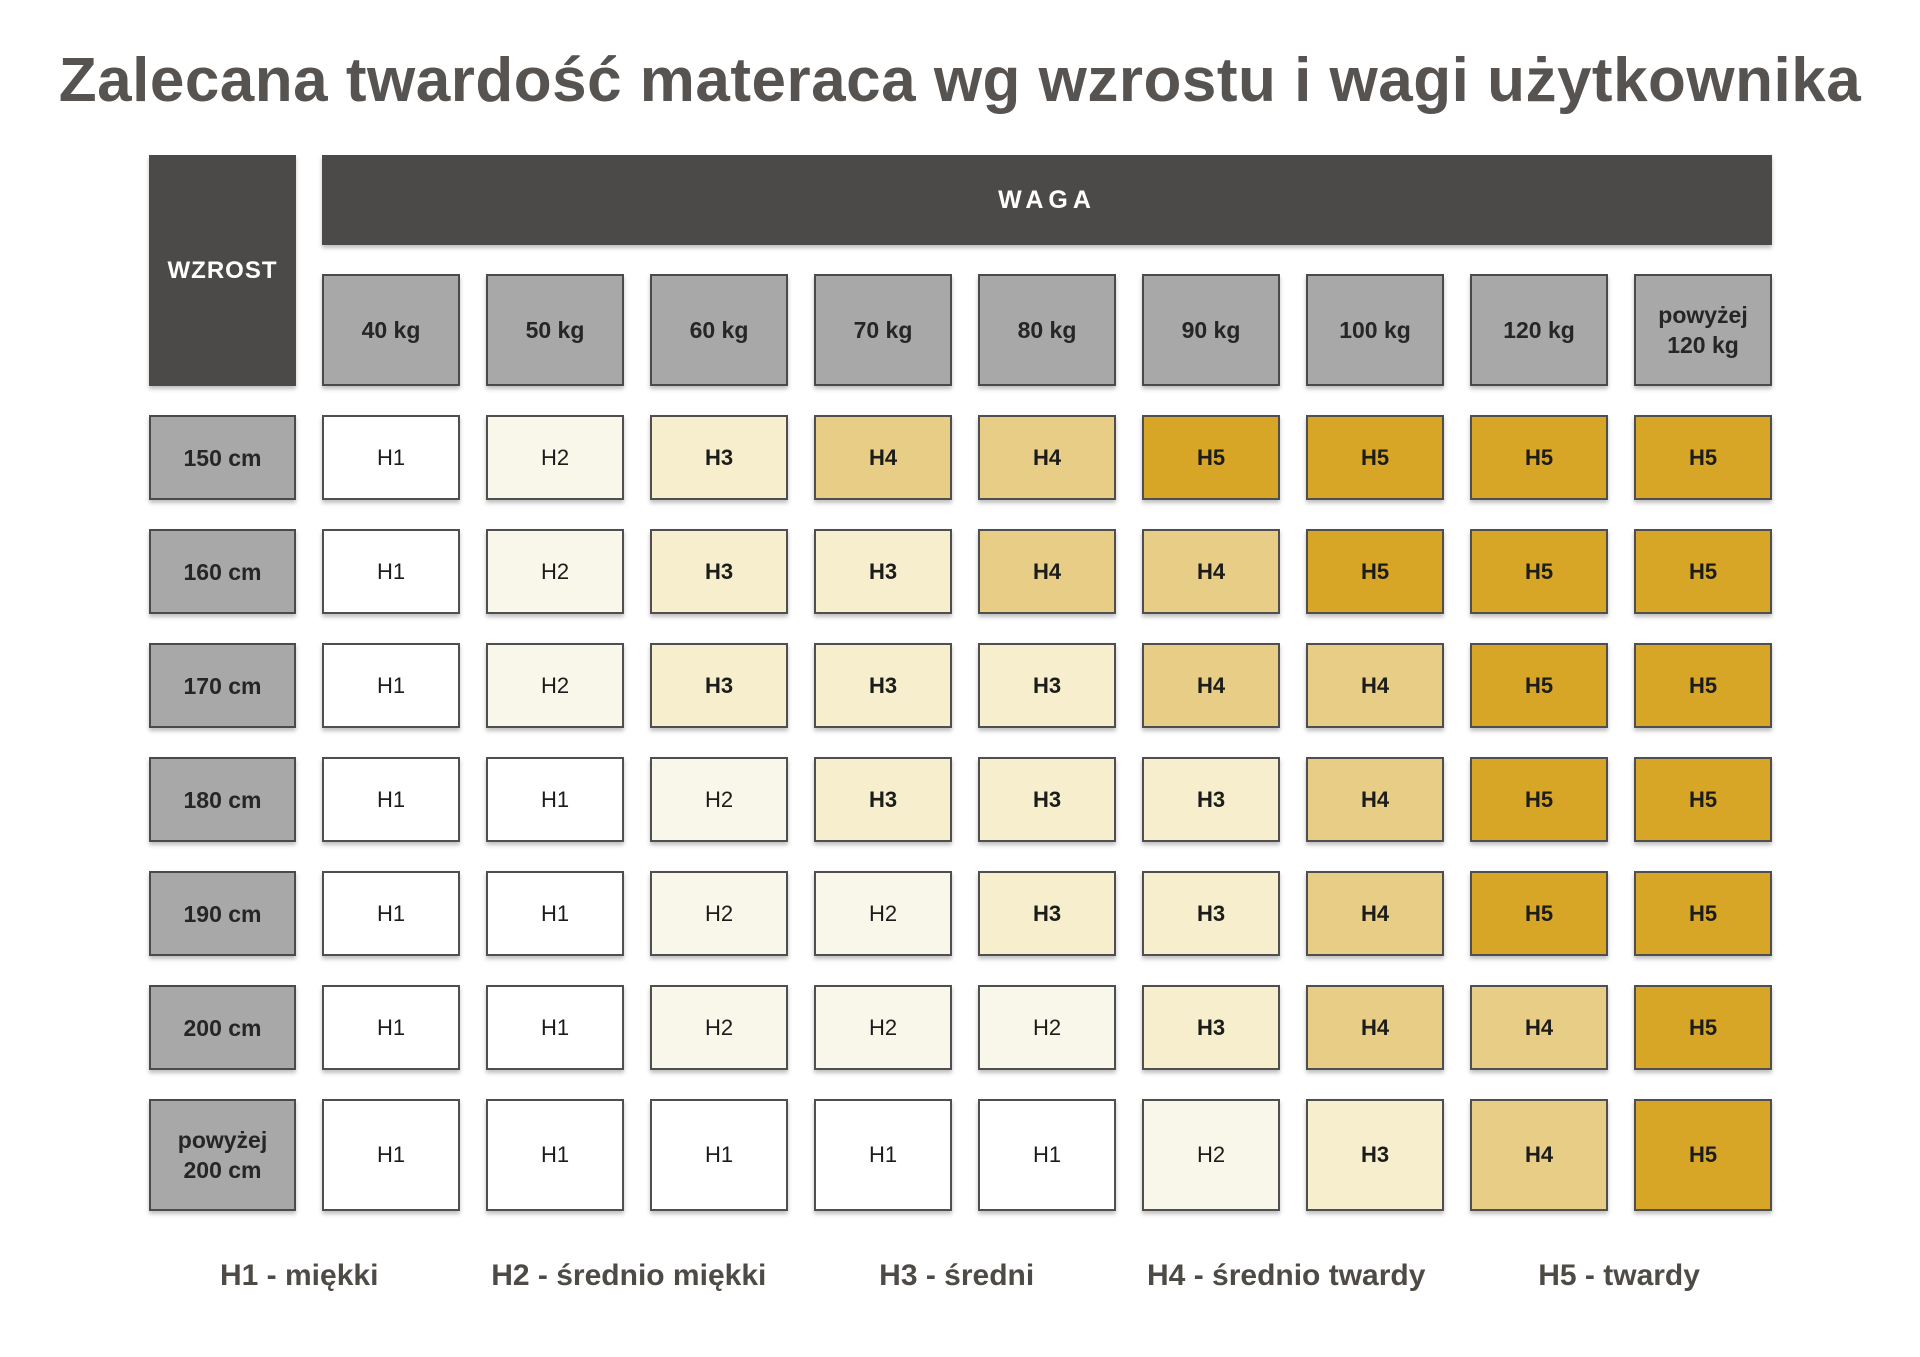 This screenshot has height=1357, width=1920. I want to click on firmness-cell-r6-c4: H2, so click(883, 1027).